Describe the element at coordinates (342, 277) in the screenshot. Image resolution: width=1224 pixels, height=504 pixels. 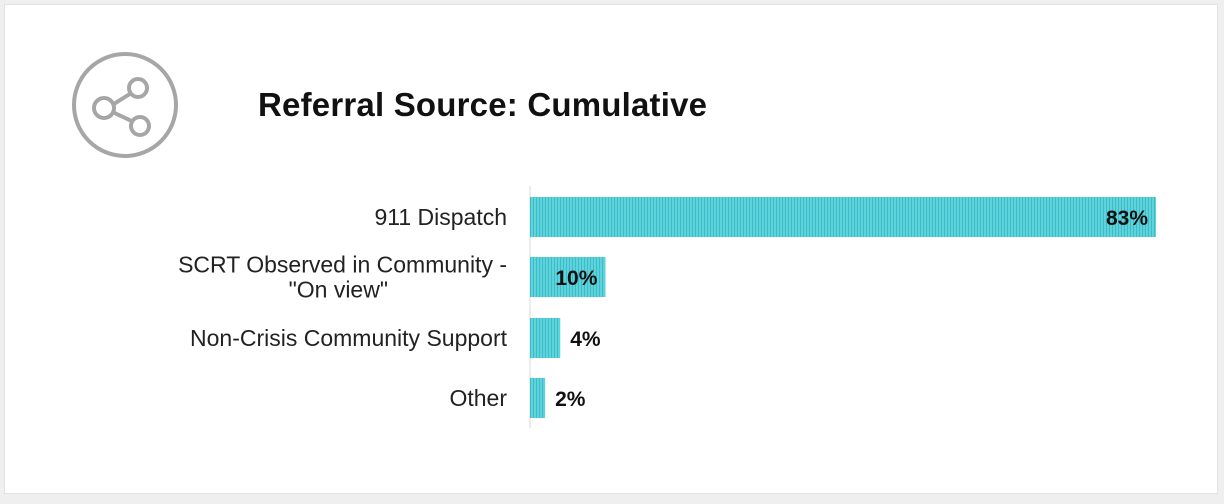
I see `category-label: SCRT Observed in Community -"On view"` at that location.